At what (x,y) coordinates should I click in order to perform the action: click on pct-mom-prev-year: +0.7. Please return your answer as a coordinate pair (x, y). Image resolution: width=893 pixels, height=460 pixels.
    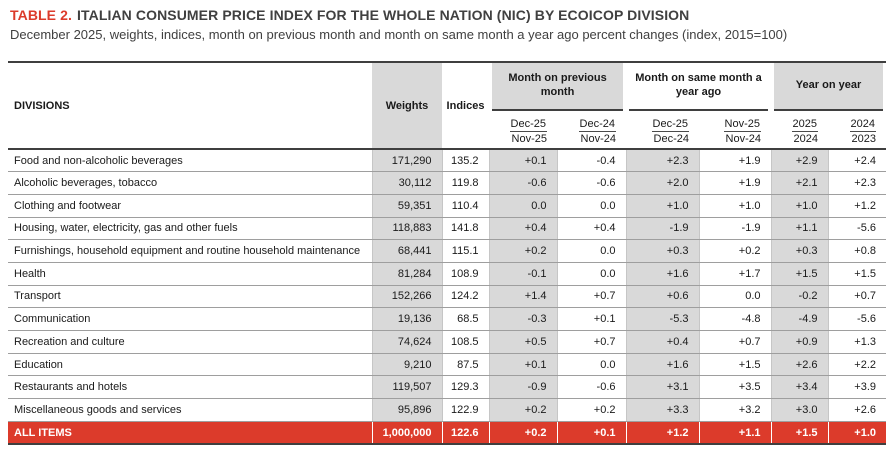
    Looking at the image, I should click on (591, 297).